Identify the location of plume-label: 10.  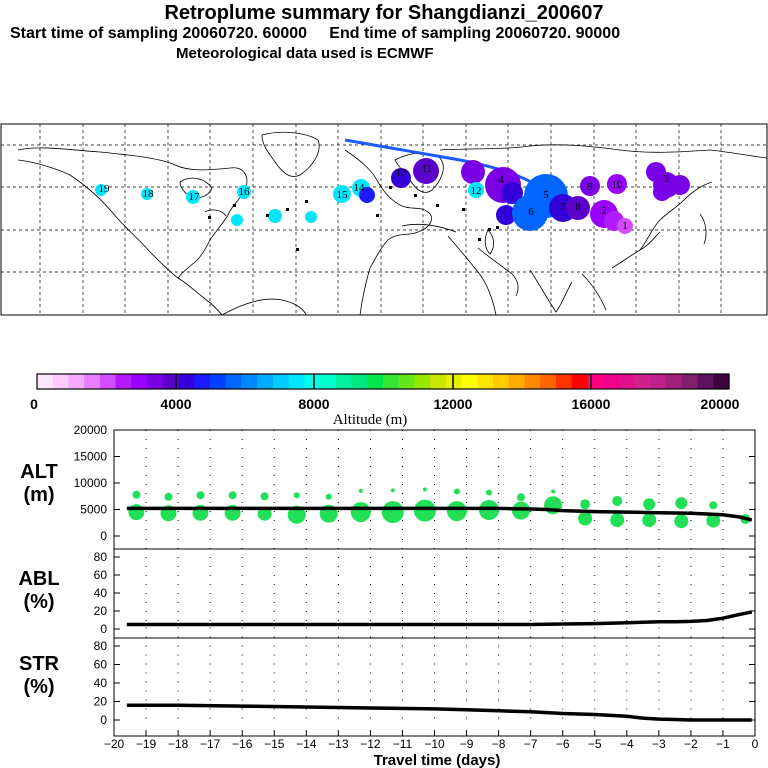
(618, 185).